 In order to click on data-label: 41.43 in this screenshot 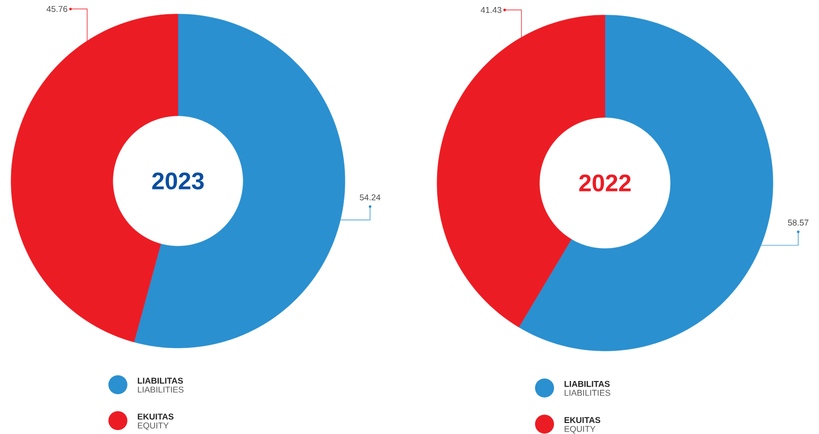, I will do `click(491, 9)`.